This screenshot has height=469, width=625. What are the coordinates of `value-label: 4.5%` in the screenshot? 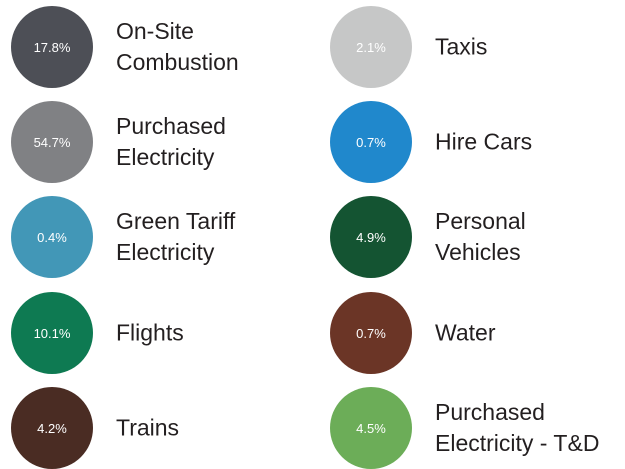 It's located at (371, 428).